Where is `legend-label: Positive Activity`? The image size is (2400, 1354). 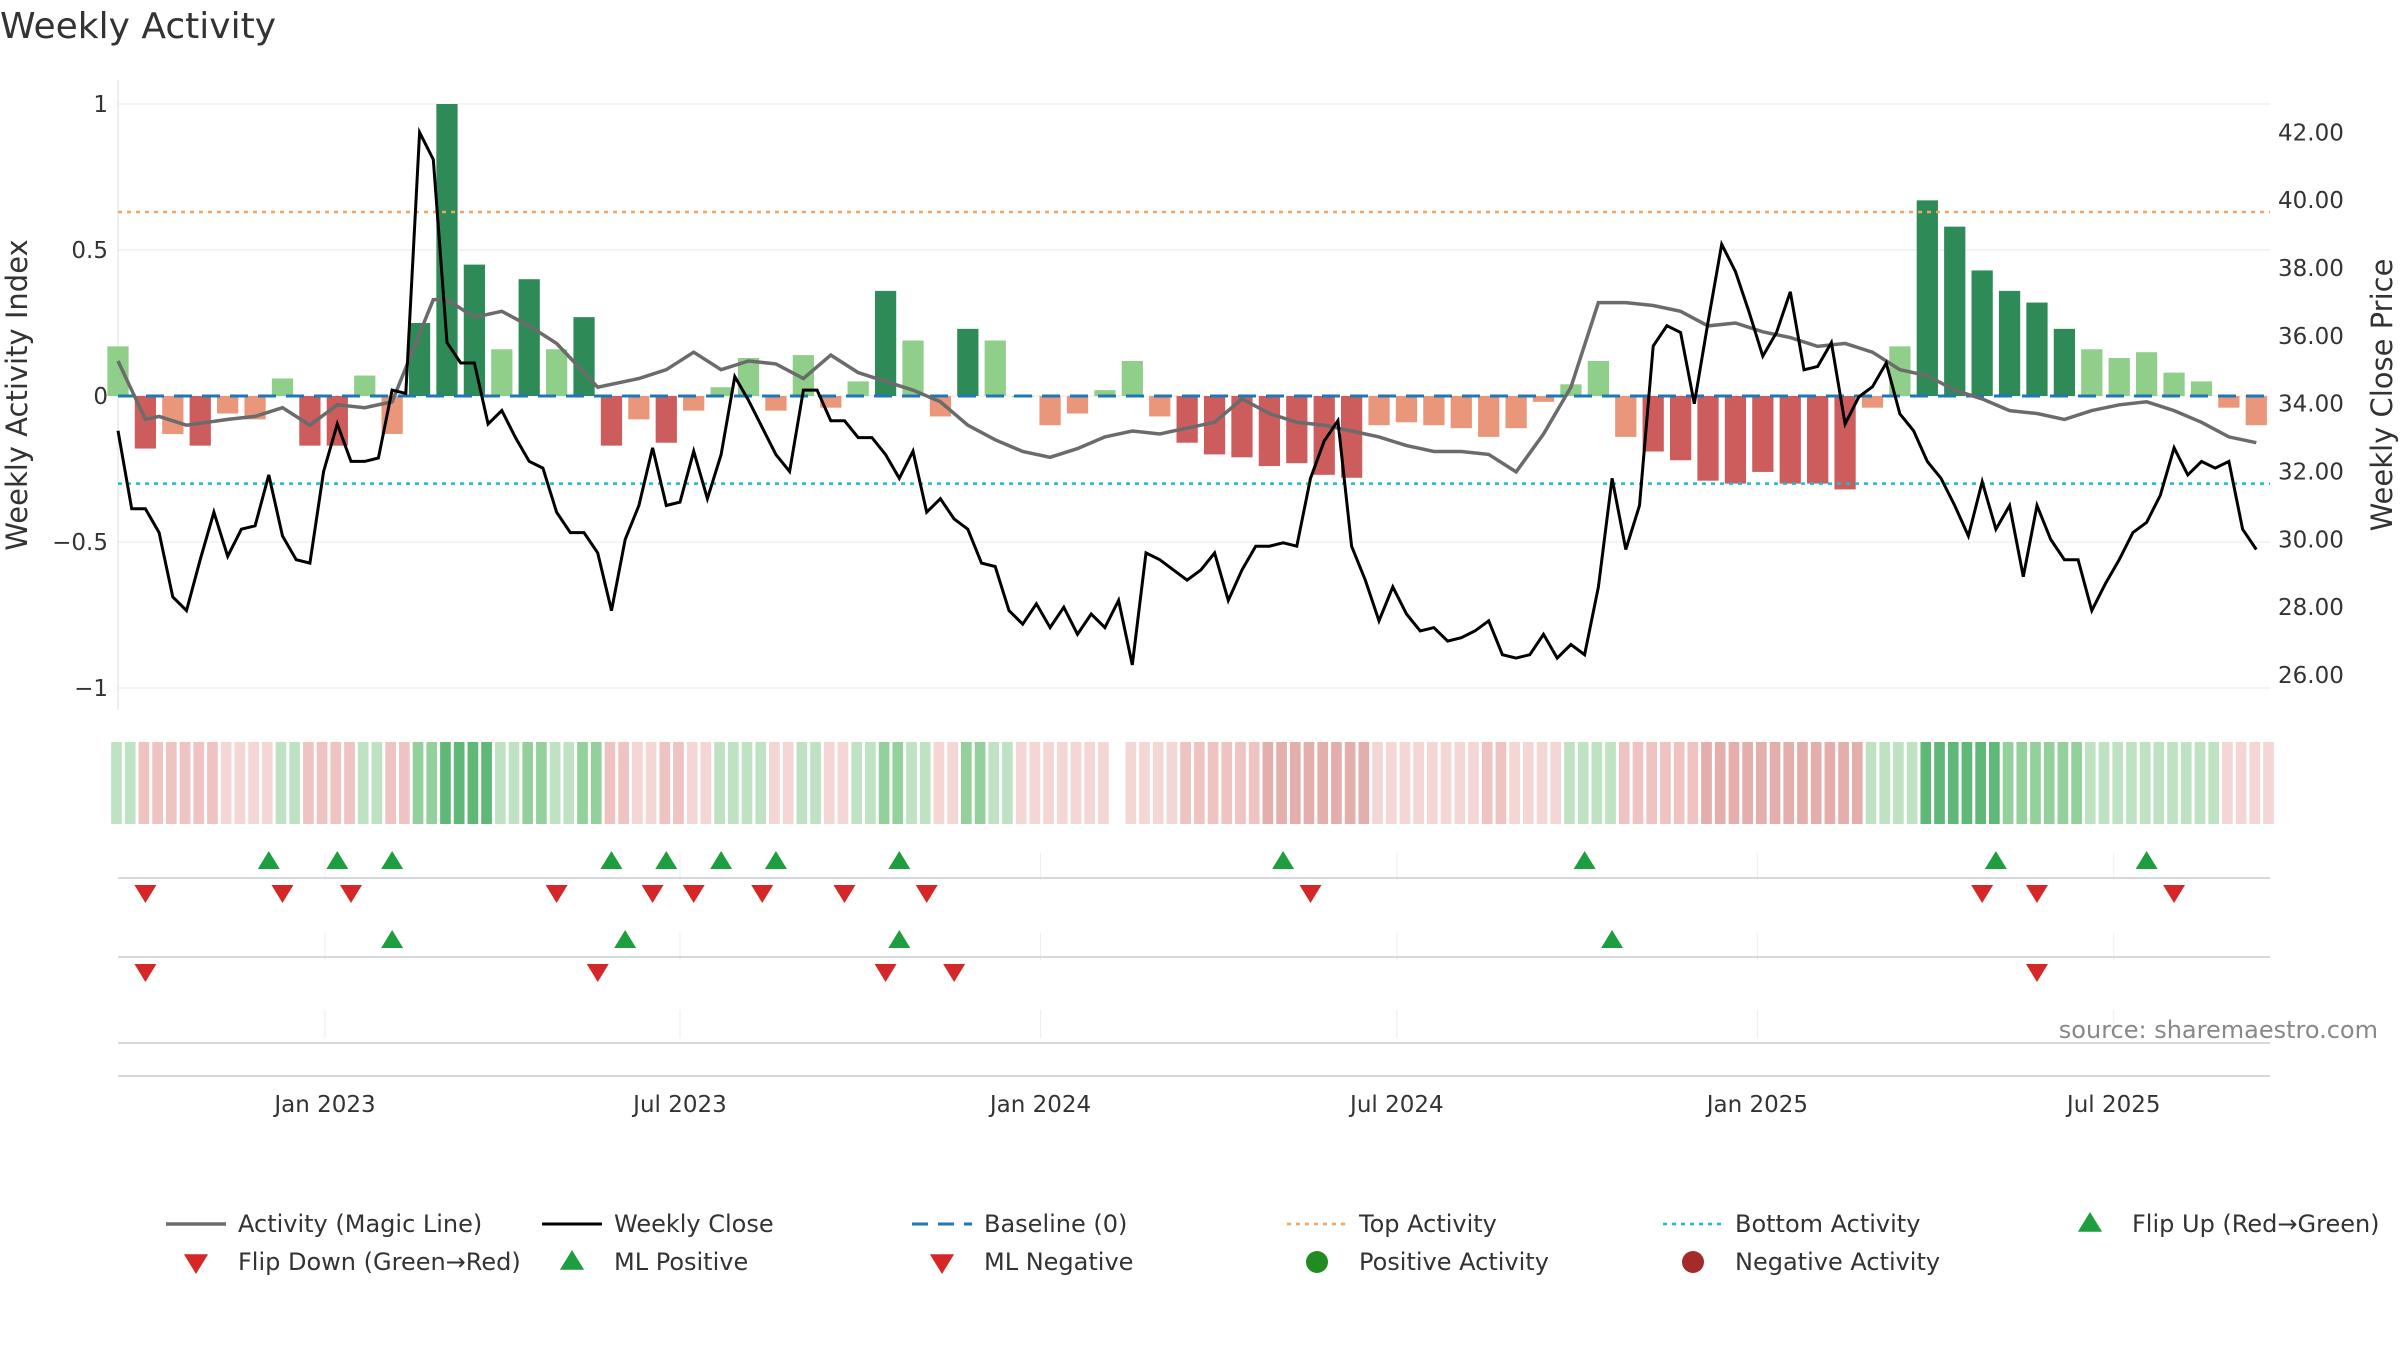 legend-label: Positive Activity is located at coordinates (1454, 1262).